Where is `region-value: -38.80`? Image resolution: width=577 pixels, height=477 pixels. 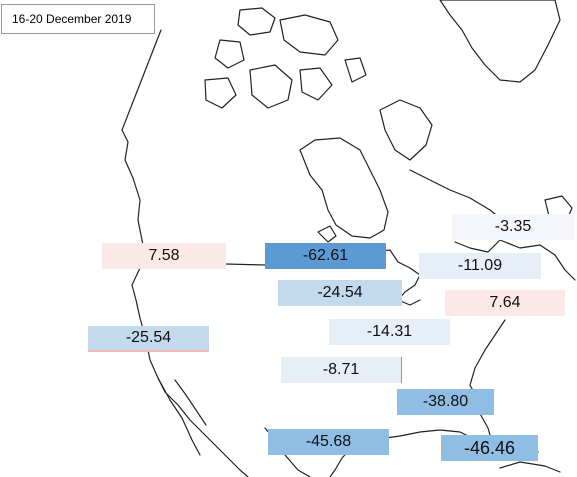 region-value: -38.80 is located at coordinates (445, 402).